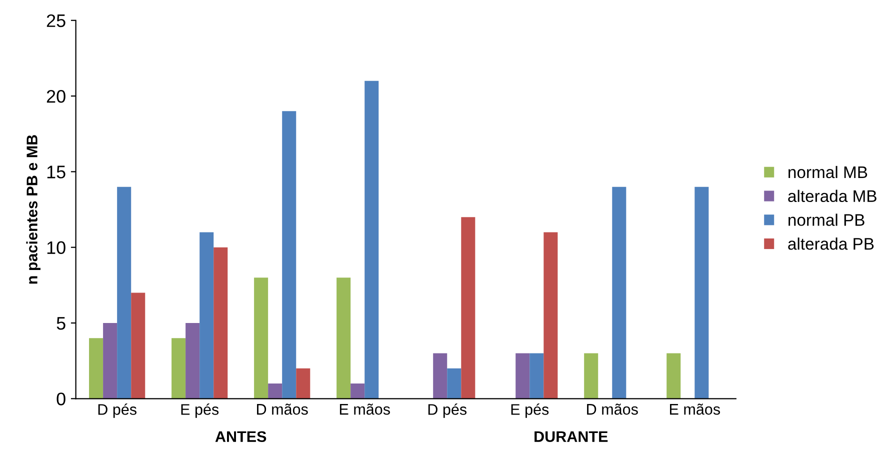  What do you see at coordinates (56, 172) in the screenshot?
I see `y-tick-label: 15` at bounding box center [56, 172].